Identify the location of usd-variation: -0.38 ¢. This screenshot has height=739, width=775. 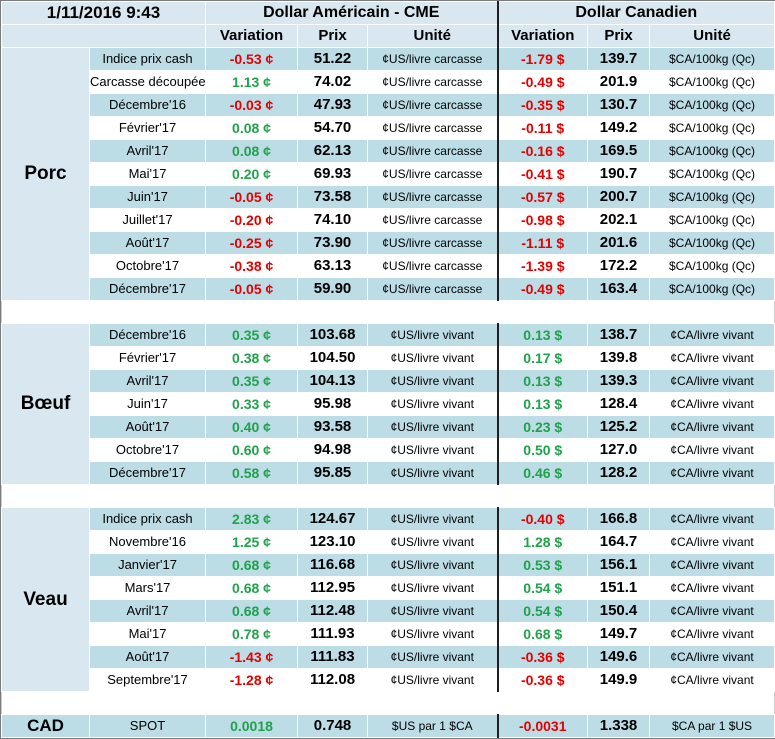
(252, 266).